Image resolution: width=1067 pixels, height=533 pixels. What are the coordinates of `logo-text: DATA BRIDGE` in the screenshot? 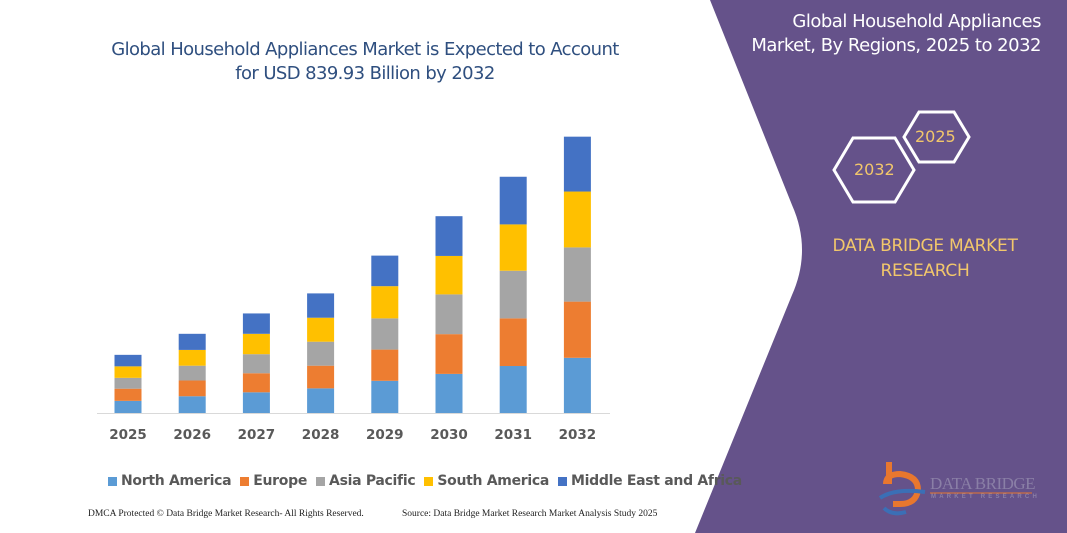 It's located at (983, 483).